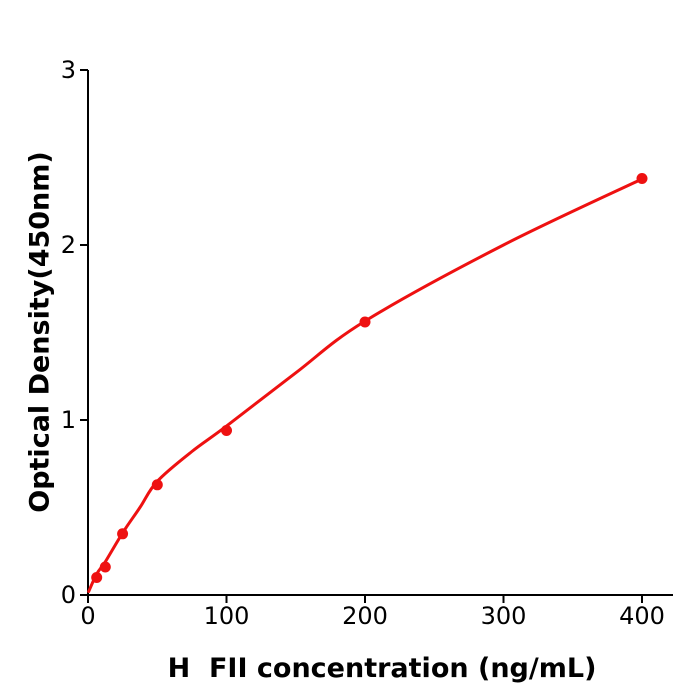  Describe the element at coordinates (68, 70) in the screenshot. I see `y-tick-label: 3` at that location.